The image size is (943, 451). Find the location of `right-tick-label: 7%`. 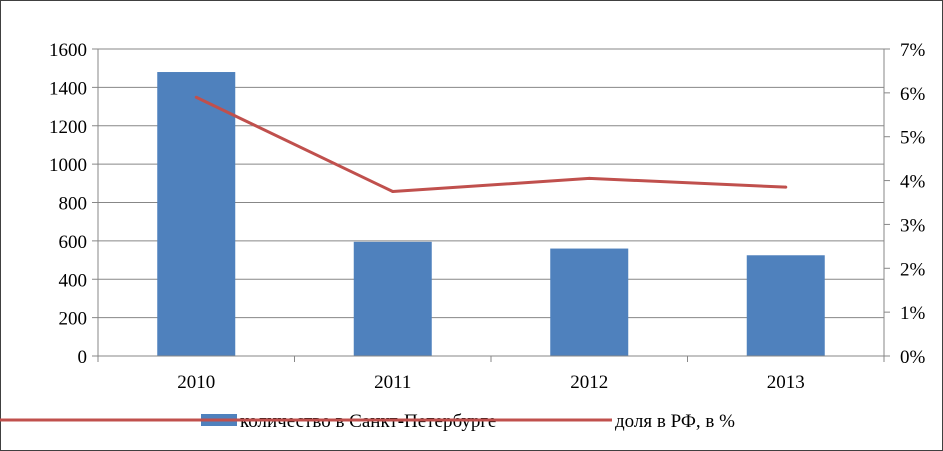

right-tick-label: 7% is located at coordinates (913, 50).